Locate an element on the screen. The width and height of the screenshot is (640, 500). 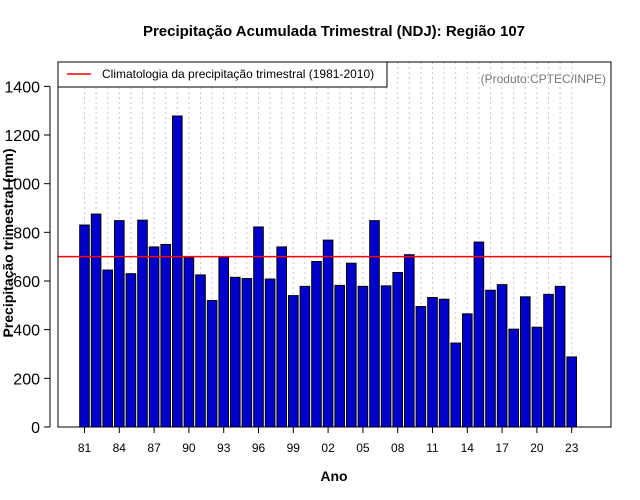
x-tick-label-1984: 84 is located at coordinates (120, 448).